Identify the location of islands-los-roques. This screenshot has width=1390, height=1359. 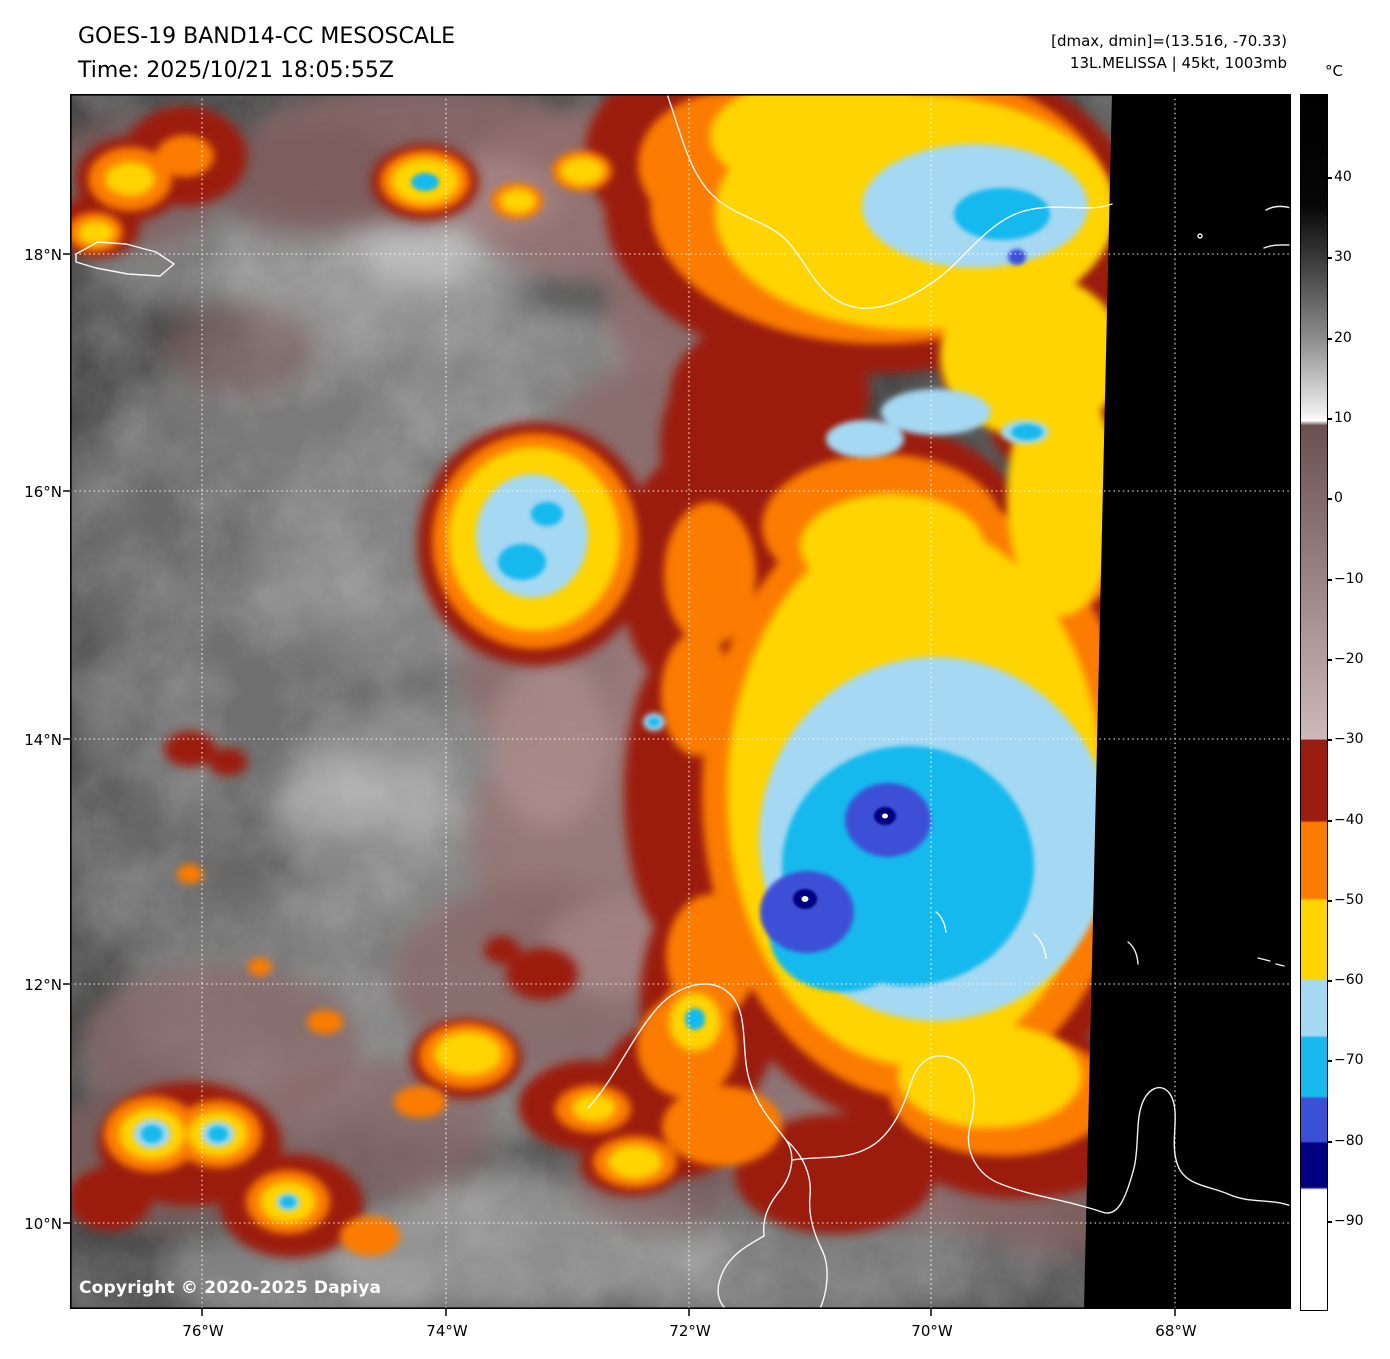
(1271, 962).